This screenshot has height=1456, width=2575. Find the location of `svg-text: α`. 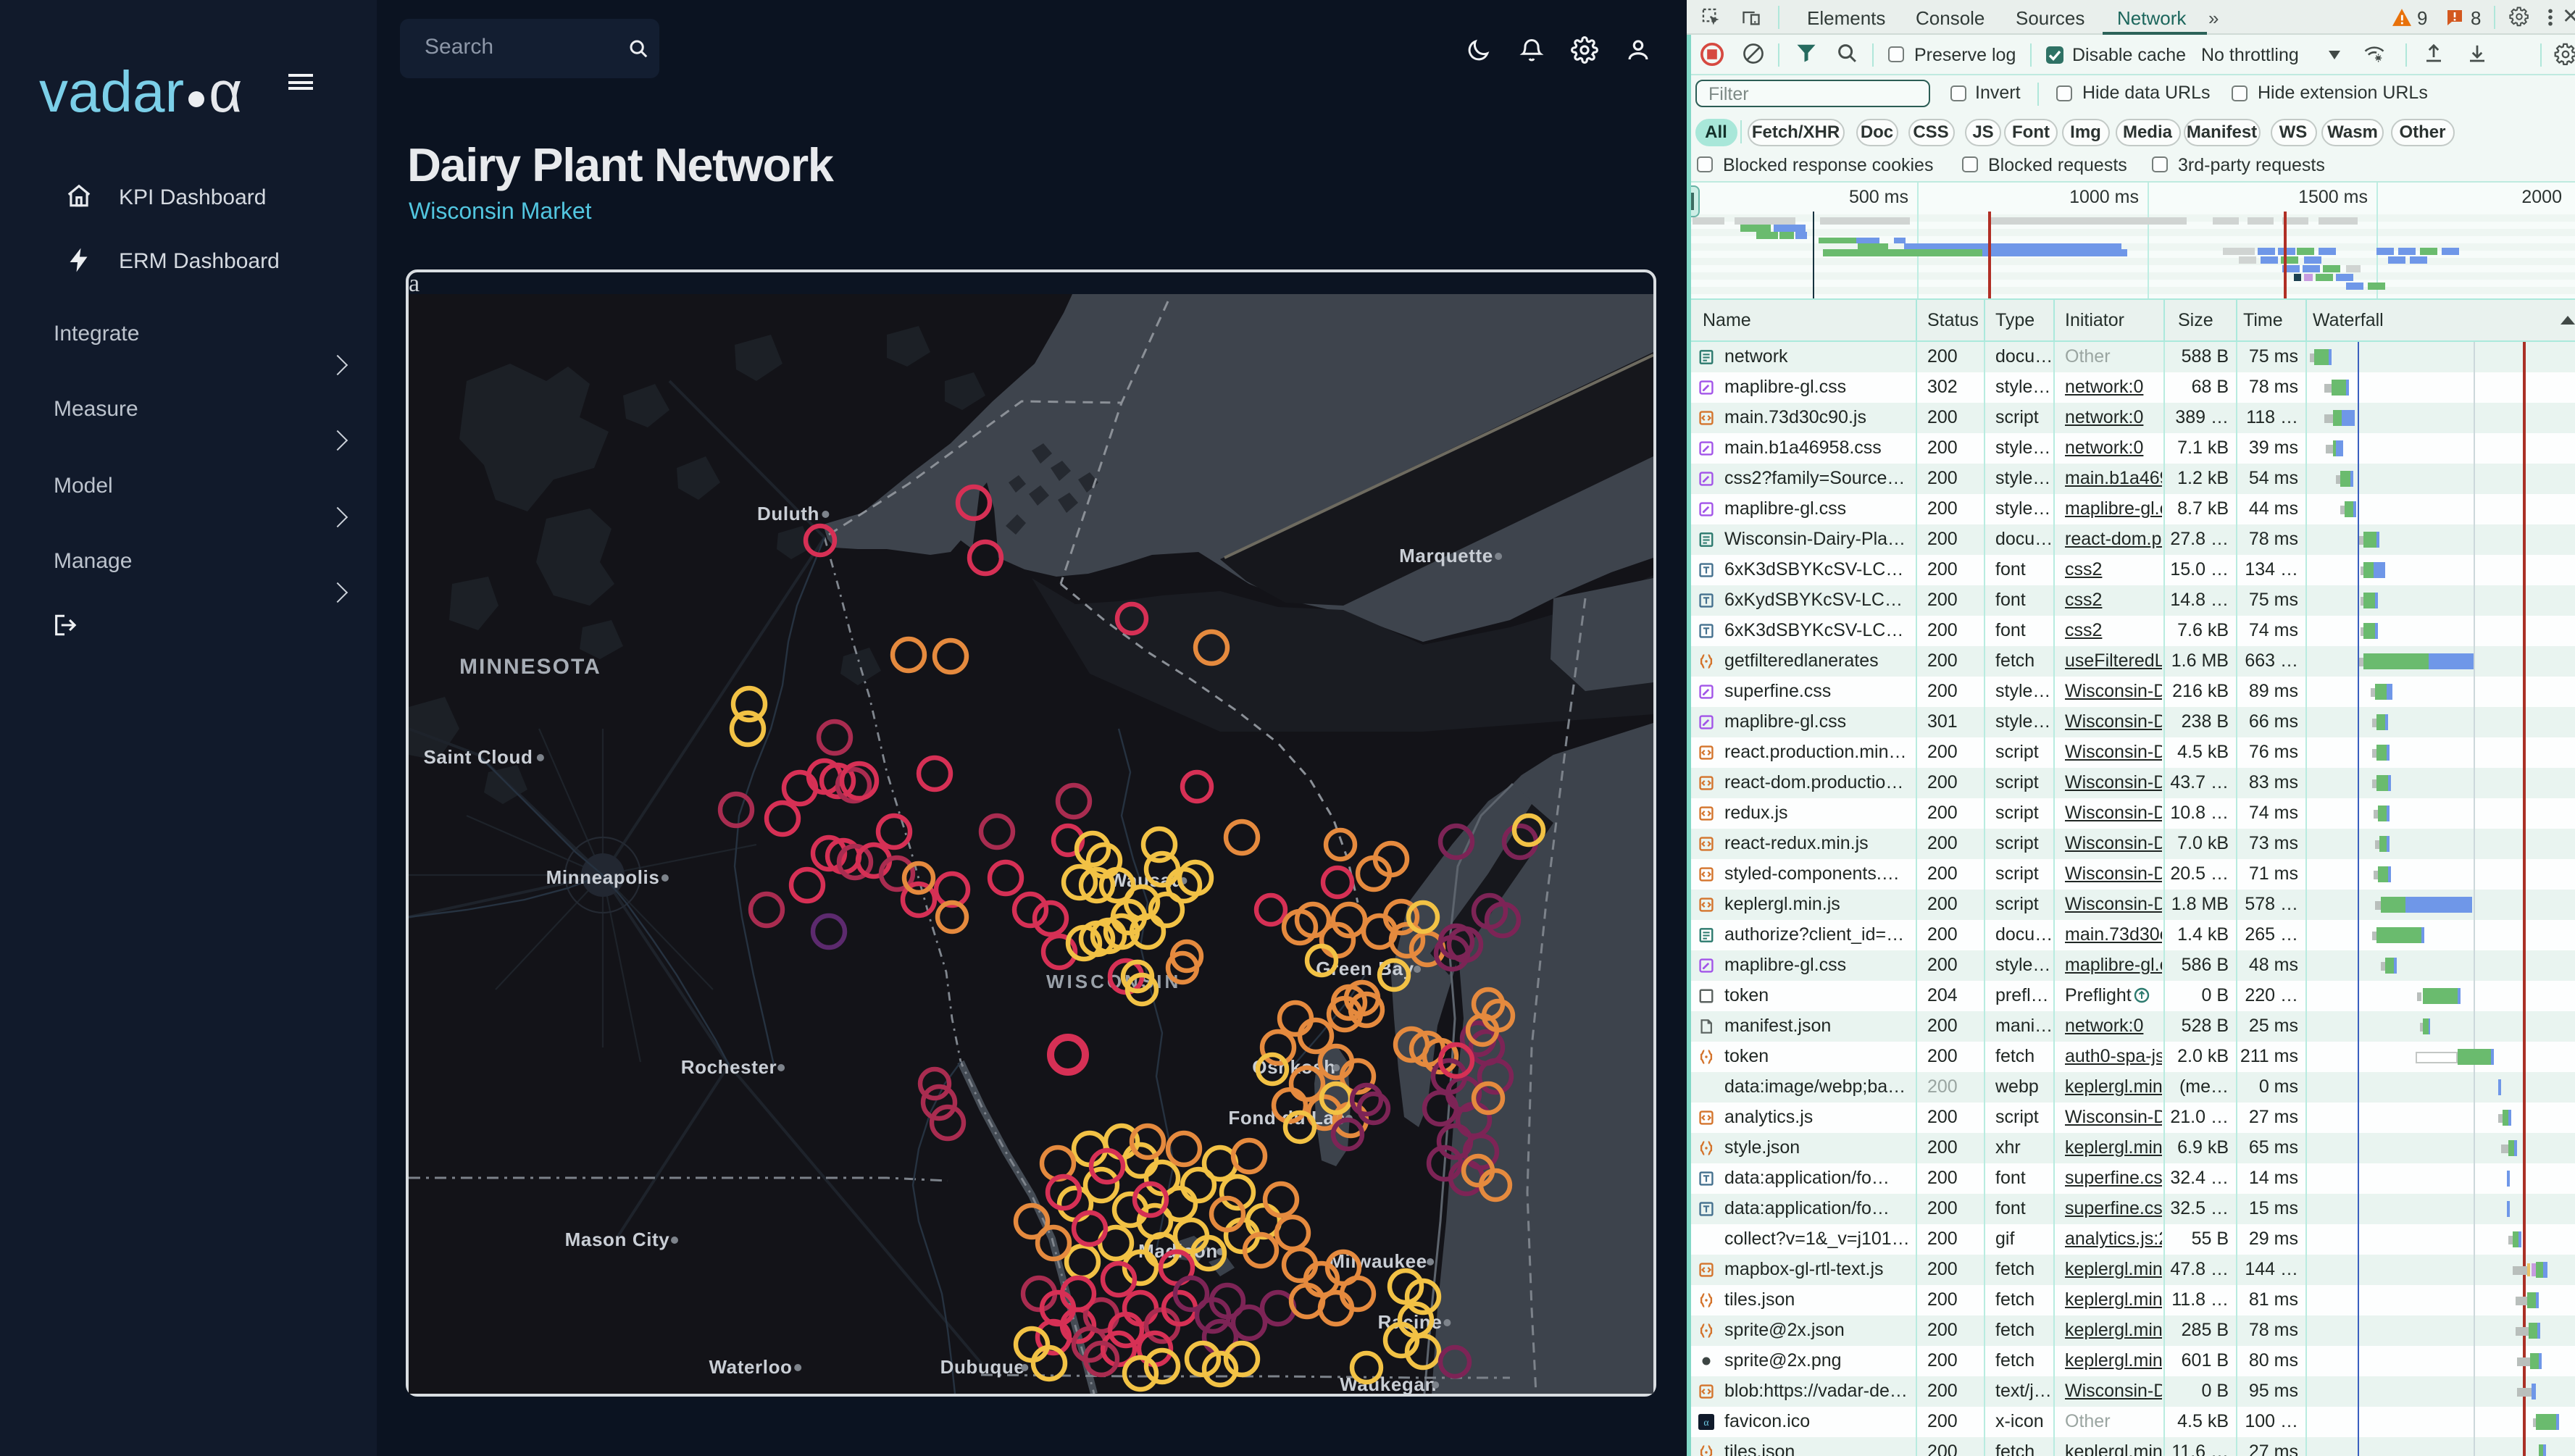

svg-text: α is located at coordinates (1705, 1422).